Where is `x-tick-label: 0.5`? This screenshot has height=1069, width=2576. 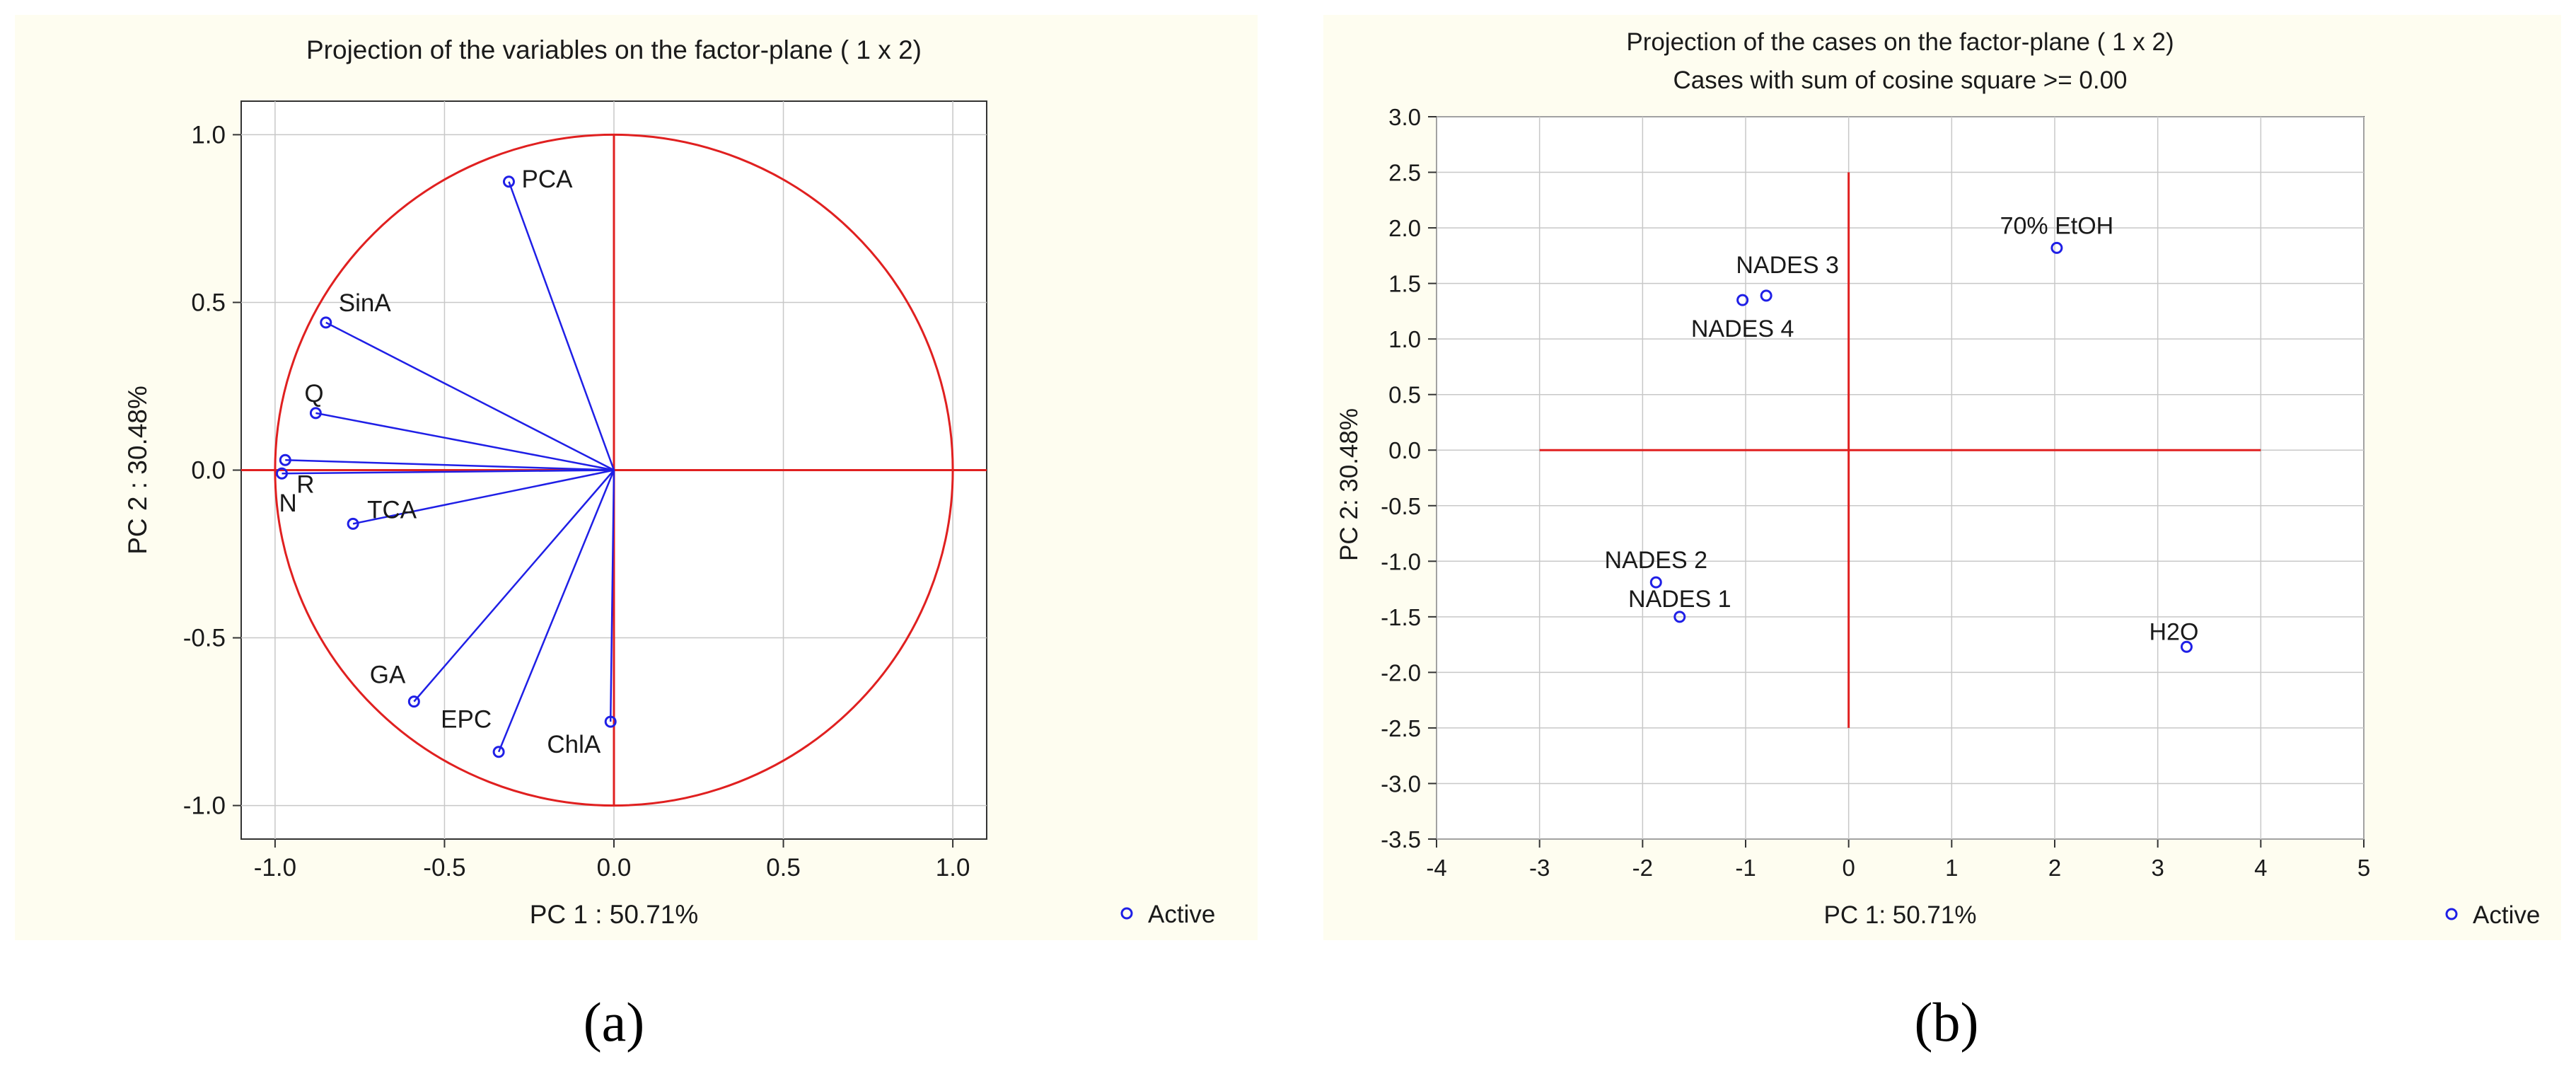
x-tick-label: 0.5 is located at coordinates (783, 868).